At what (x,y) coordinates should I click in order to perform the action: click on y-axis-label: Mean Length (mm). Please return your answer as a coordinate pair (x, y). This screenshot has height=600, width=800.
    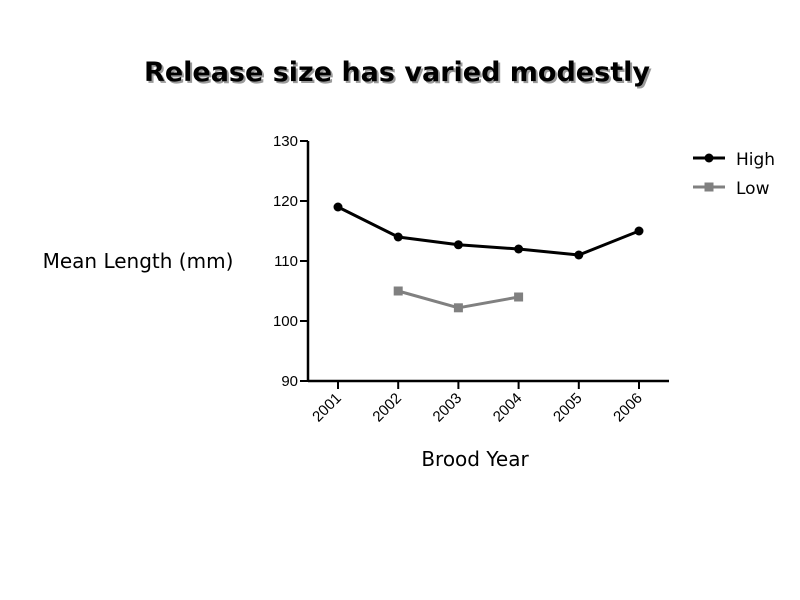
    Looking at the image, I should click on (138, 261).